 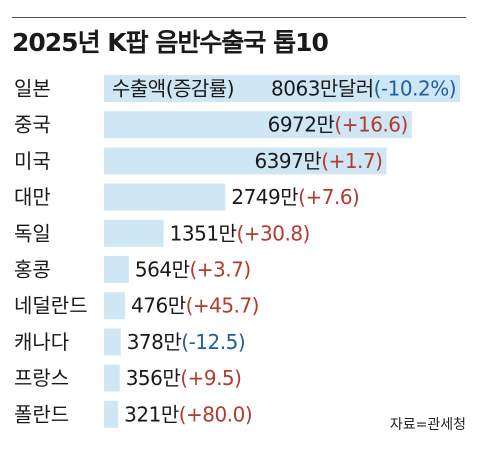 I want to click on category-label: 대만, so click(x=32, y=197).